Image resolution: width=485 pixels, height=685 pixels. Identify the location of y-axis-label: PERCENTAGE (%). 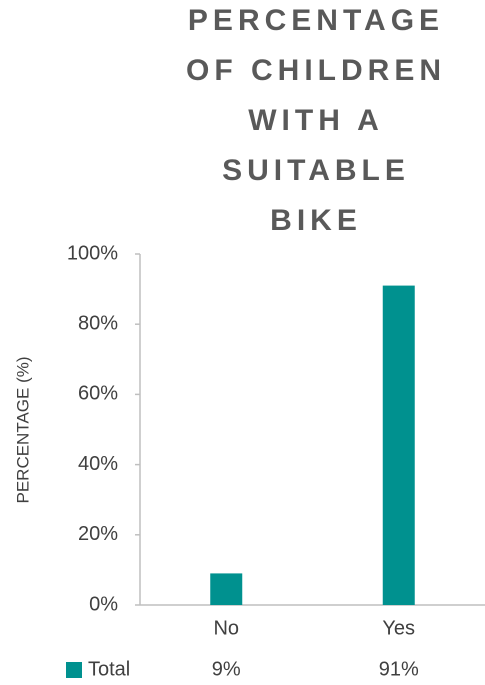
(22, 429).